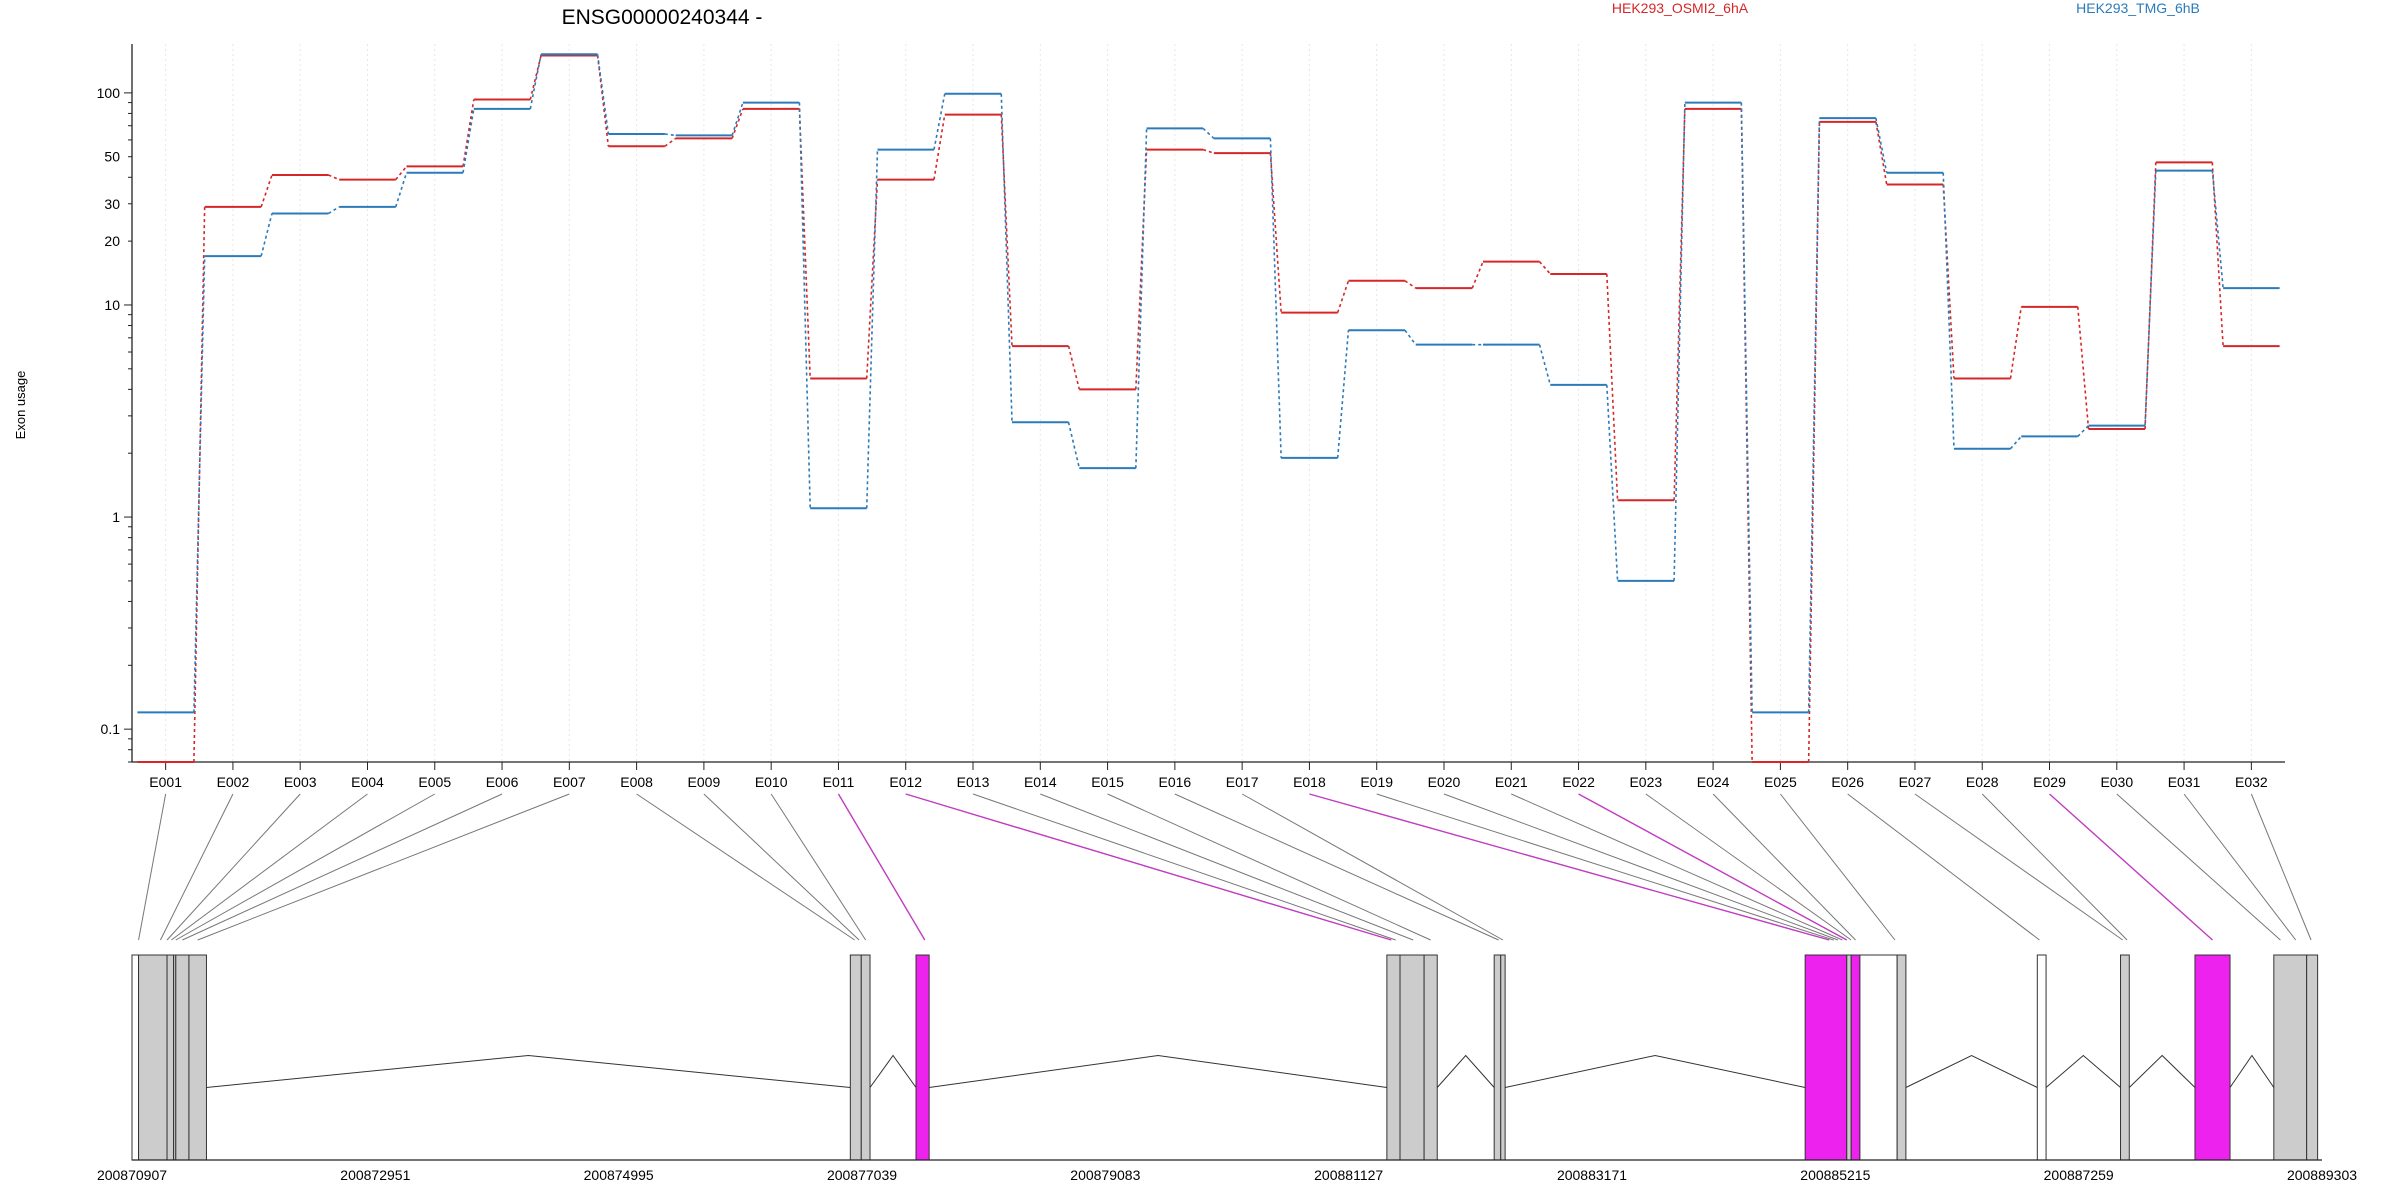 The height and width of the screenshot is (1200, 2400). I want to click on y-tick-label: 10, so click(112, 305).